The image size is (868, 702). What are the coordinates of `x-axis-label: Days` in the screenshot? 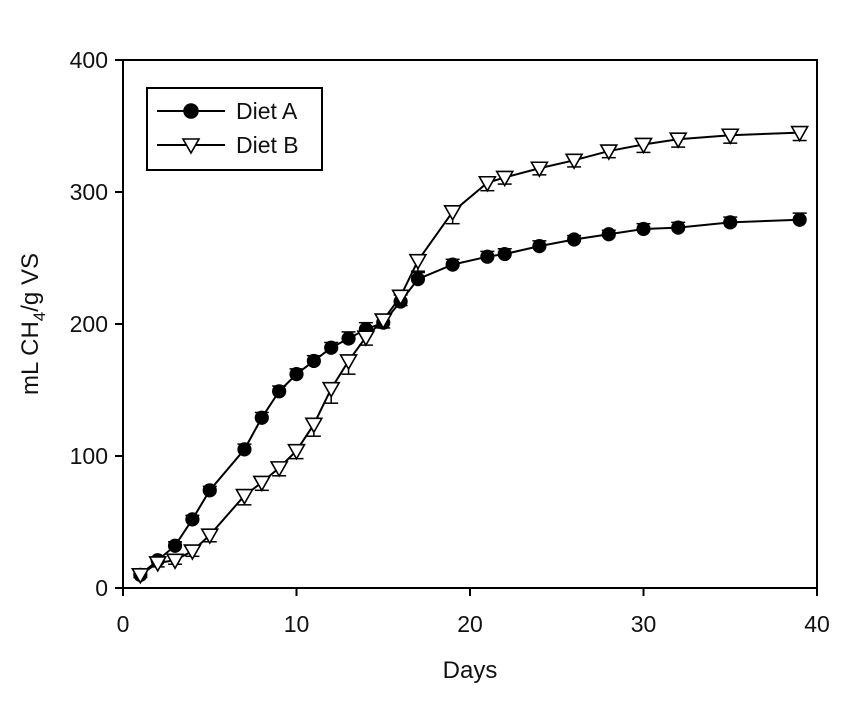 It's located at (470, 670).